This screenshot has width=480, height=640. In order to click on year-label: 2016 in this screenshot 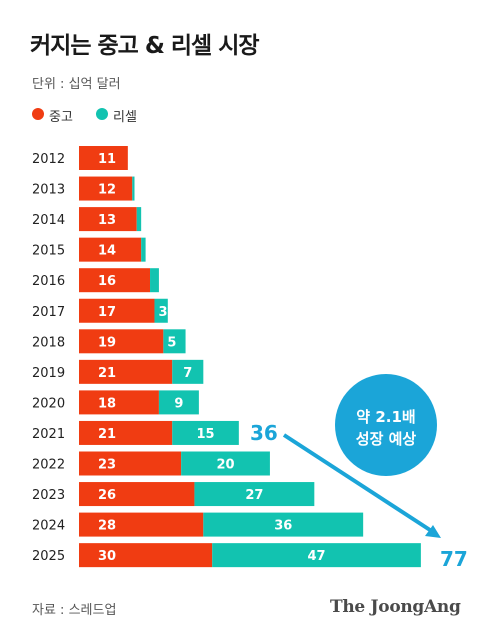, I will do `click(48, 281)`.